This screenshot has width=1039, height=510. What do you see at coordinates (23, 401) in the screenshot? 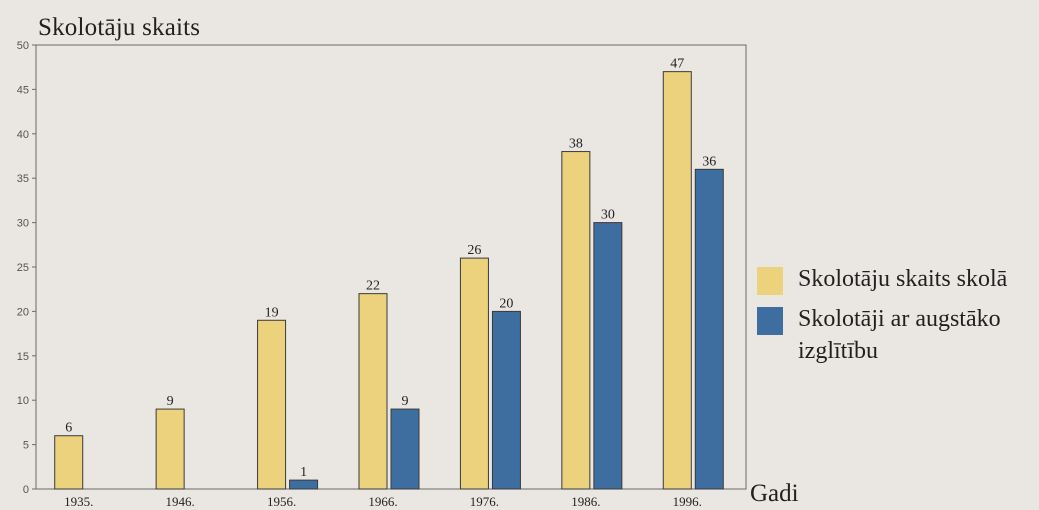
I see `y-tick-label: 10` at bounding box center [23, 401].